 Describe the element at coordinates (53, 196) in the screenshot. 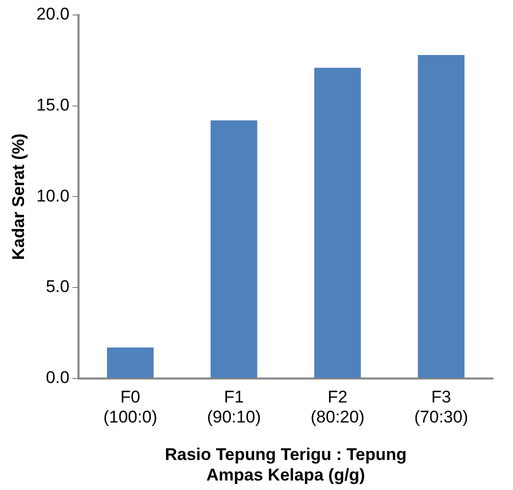

I see `y-tick-label: 10.0` at that location.